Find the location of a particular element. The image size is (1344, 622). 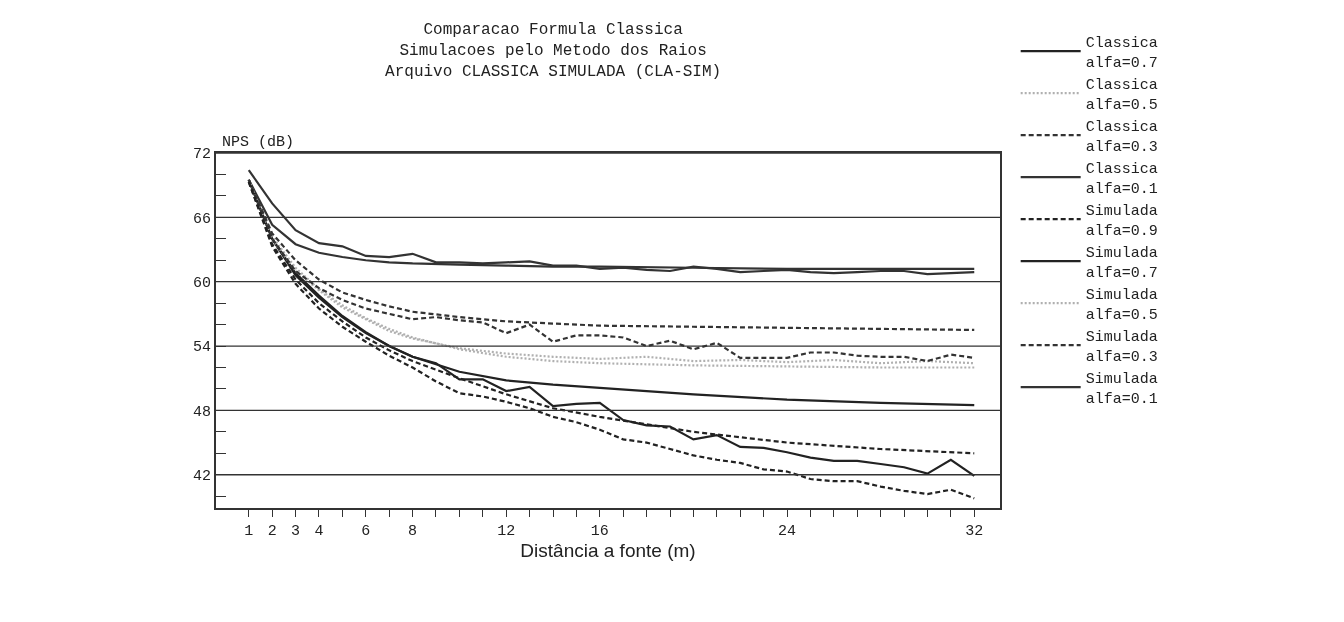

x-tick-label: 24 is located at coordinates (787, 531).